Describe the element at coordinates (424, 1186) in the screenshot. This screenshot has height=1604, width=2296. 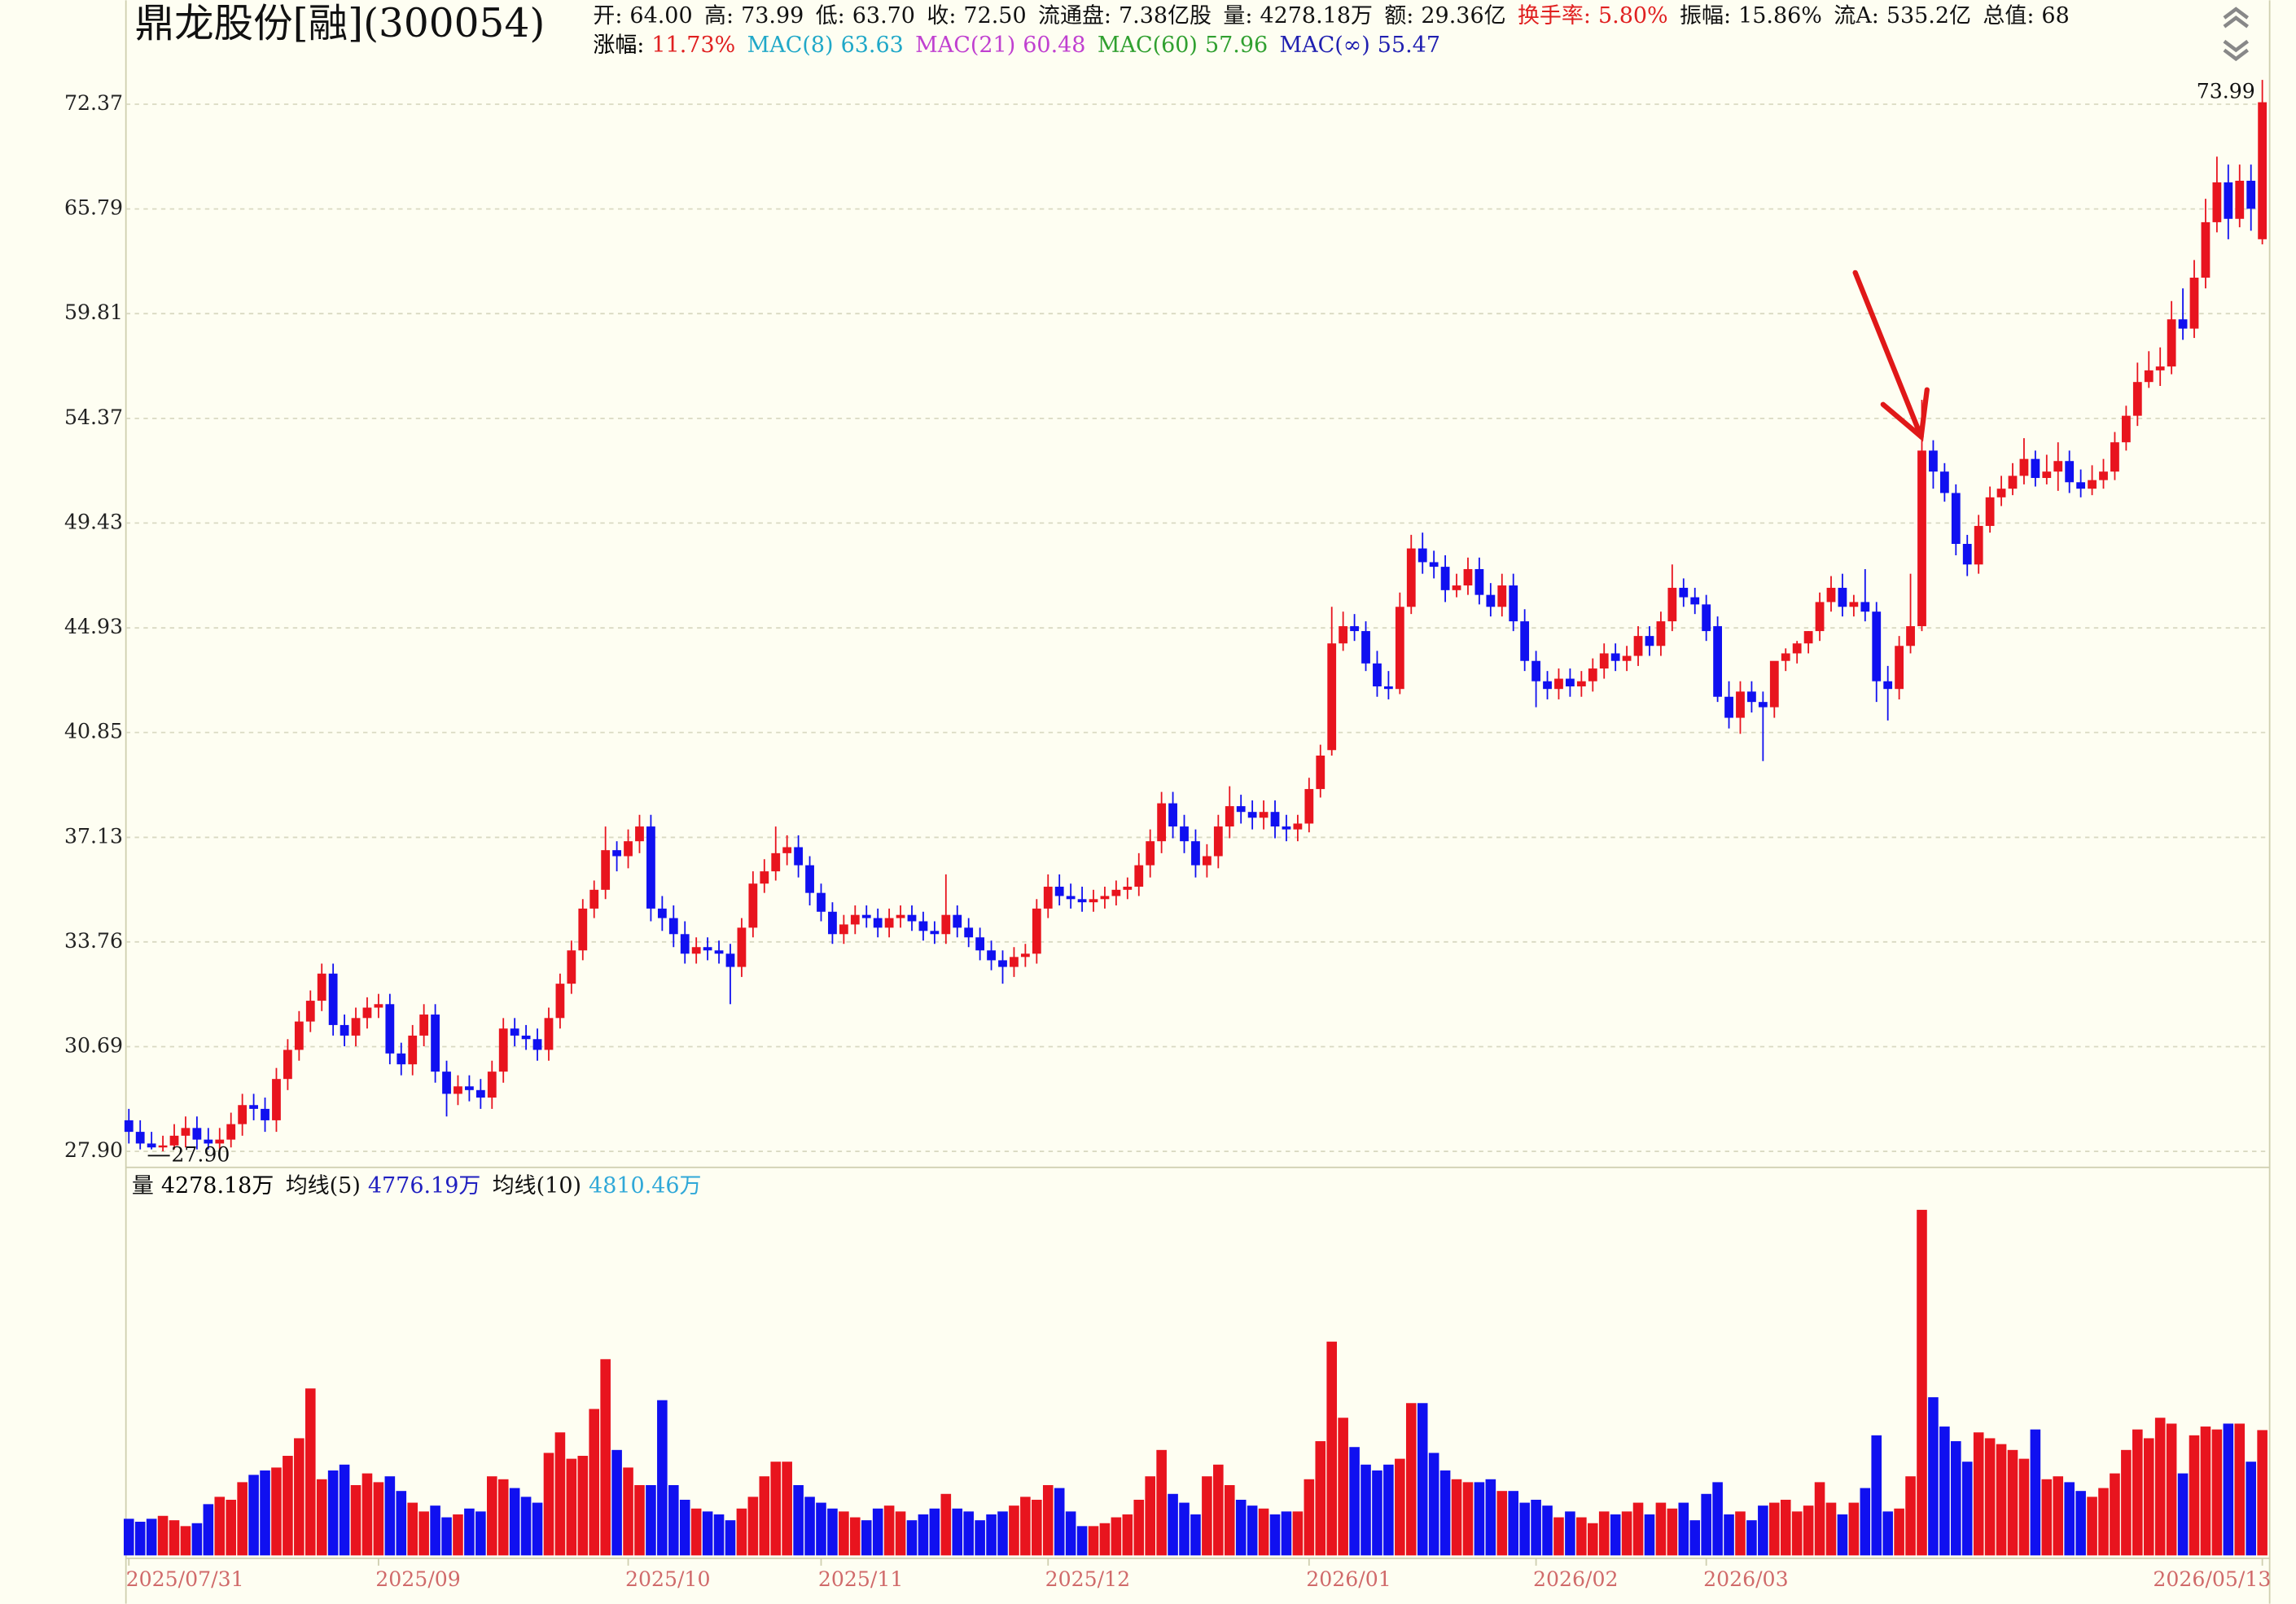
I see `header-value: 4776.19万` at that location.